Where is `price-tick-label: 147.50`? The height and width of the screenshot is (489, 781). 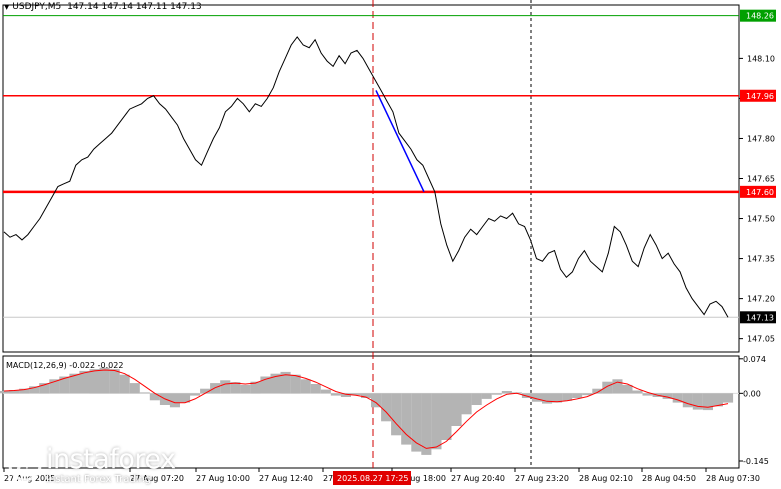
price-tick-label: 147.50 is located at coordinates (761, 219).